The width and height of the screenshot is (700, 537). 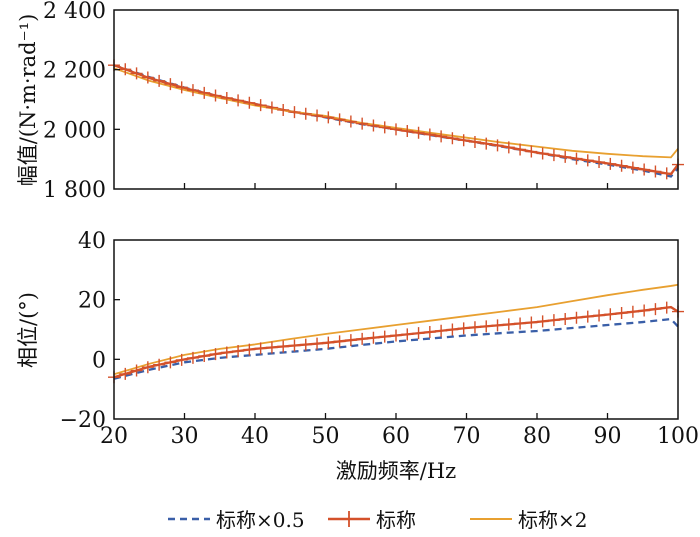 I want to click on amplitude-ylabel: 幅值/(N·m·rad⁻¹), so click(x=28, y=100).